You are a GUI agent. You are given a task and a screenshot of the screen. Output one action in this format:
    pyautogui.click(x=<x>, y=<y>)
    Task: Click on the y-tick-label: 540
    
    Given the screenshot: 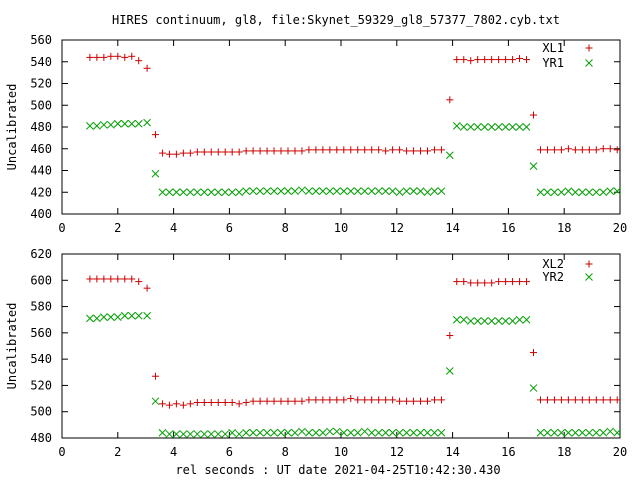 What is the action you would take?
    pyautogui.click(x=41, y=62)
    